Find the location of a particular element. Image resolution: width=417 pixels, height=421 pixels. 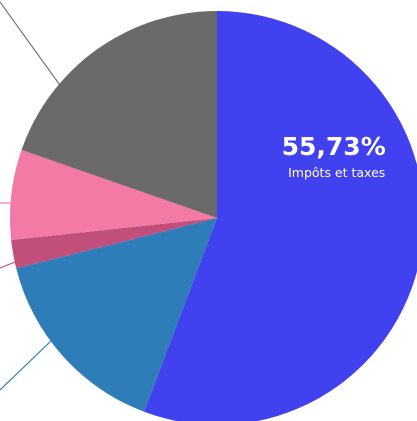

category-label: Impôts et taxes is located at coordinates (336, 172).